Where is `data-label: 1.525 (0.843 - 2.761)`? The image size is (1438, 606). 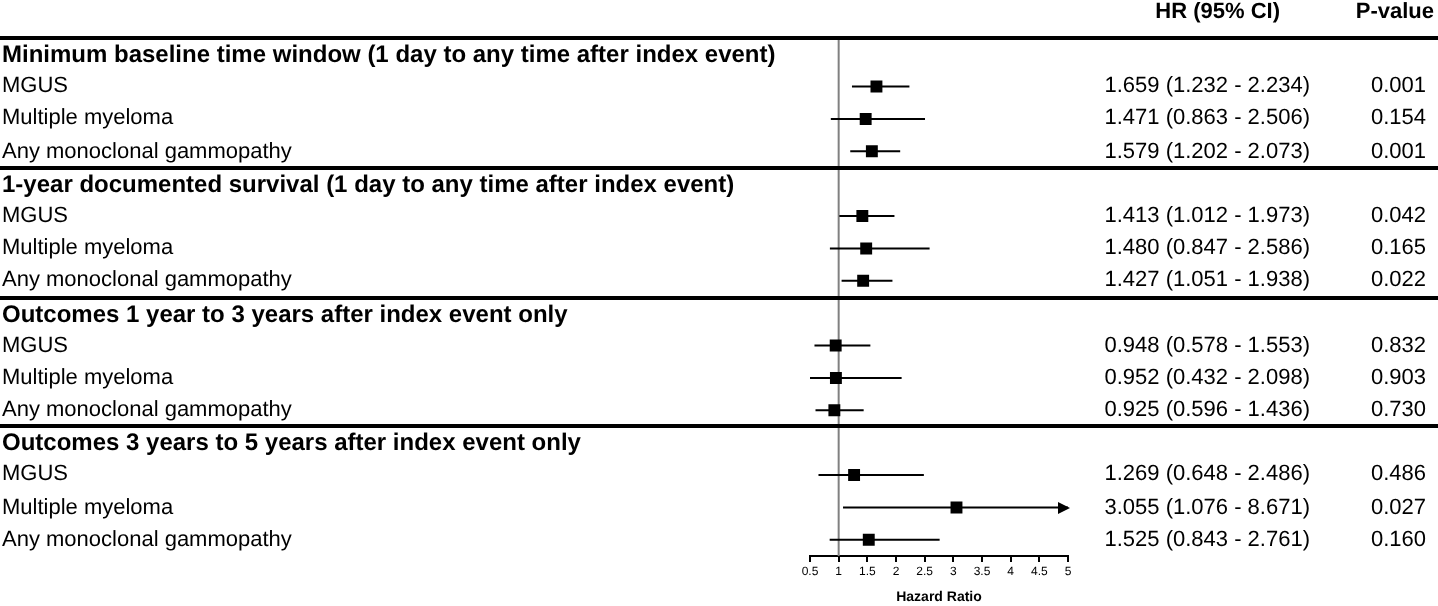
data-label: 1.525 (0.843 - 2.761) is located at coordinates (1207, 540).